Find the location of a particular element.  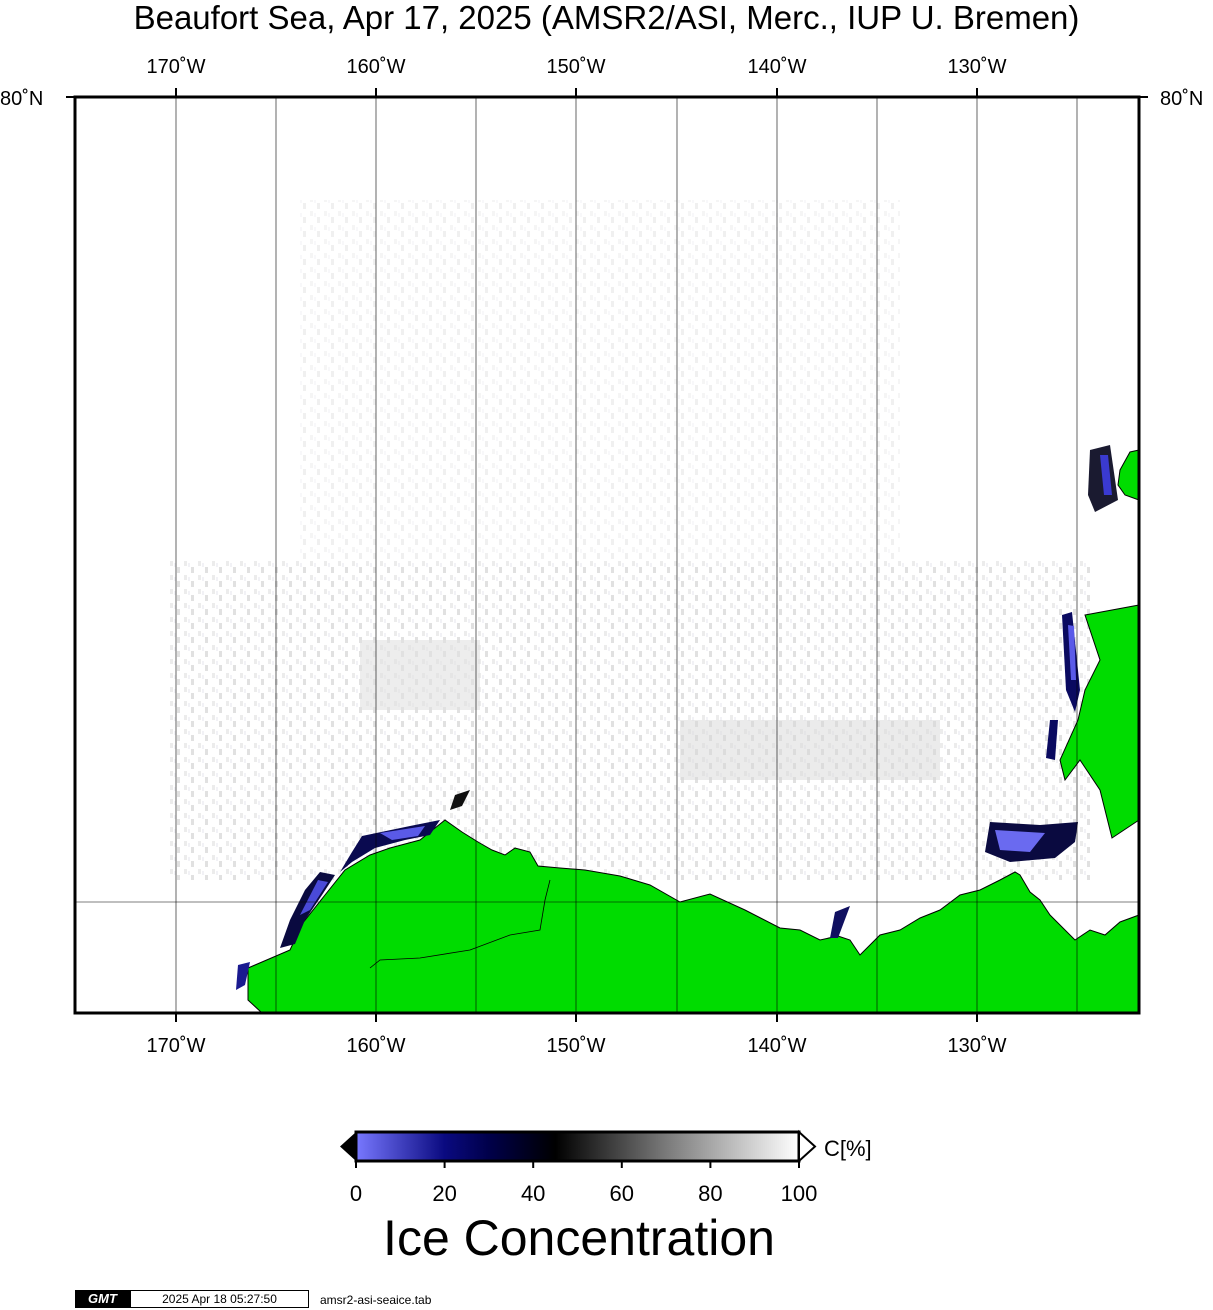

lon-label-bottom-140w: 140˚W is located at coordinates (777, 1046).